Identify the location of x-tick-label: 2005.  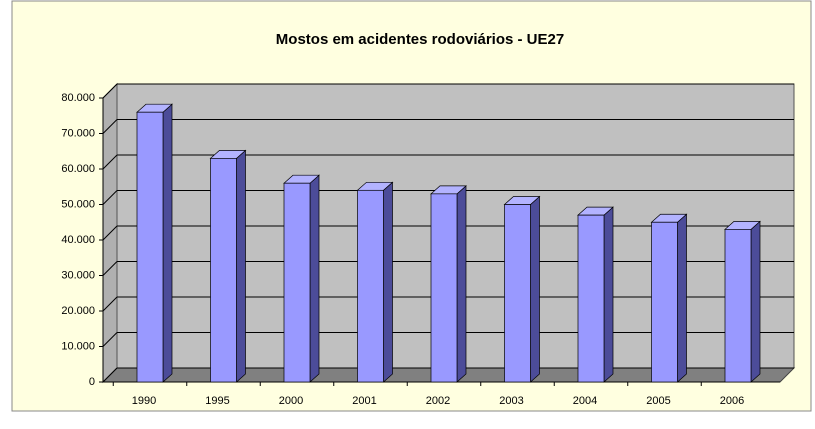
(658, 401).